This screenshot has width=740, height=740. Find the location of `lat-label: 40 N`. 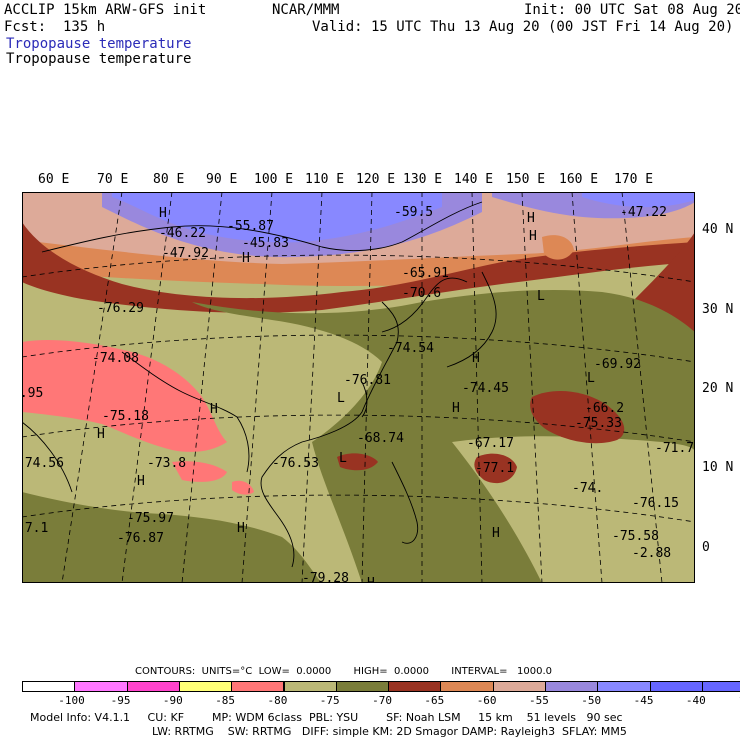

lat-label: 40 N is located at coordinates (718, 229).